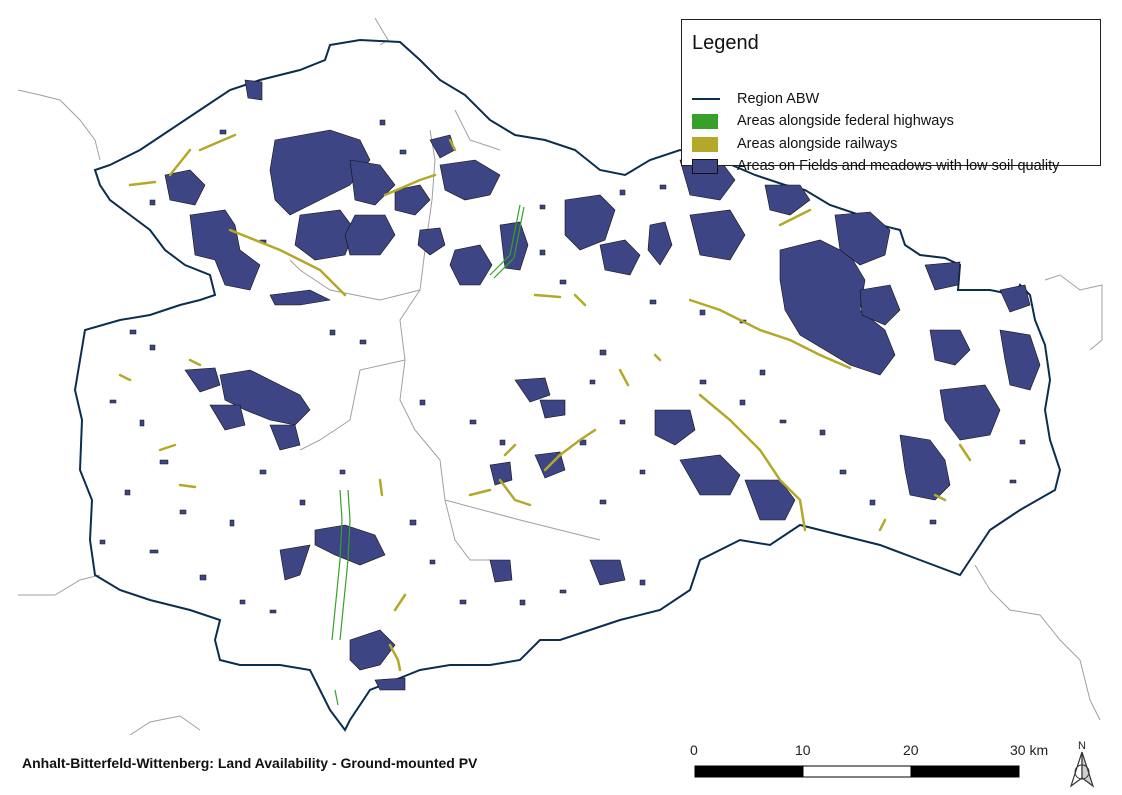 This screenshot has width=1122, height=795. Describe the element at coordinates (59, 125) in the screenshot. I see `border-nw` at that location.